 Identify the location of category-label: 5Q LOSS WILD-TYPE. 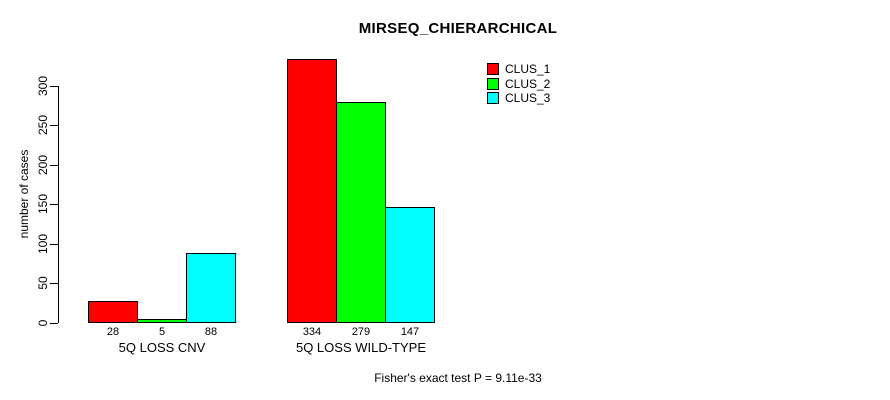
(361, 347).